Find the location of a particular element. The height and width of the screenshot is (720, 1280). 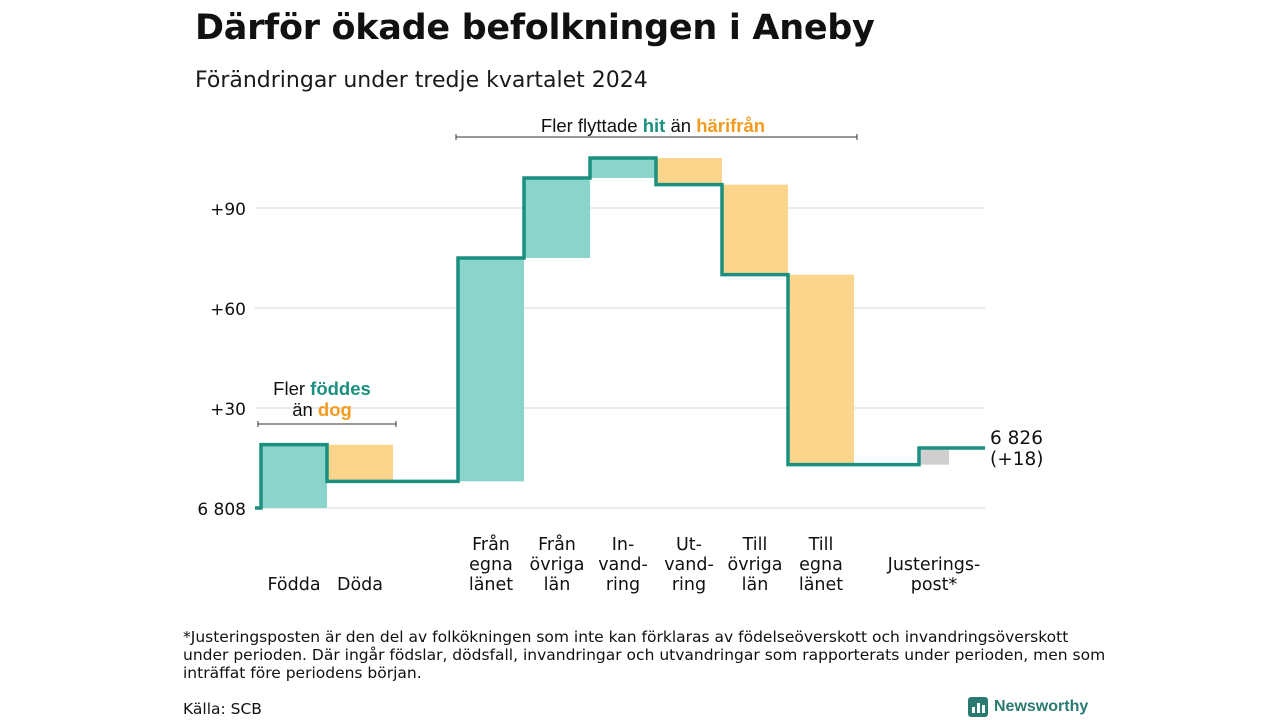

source-label: Källa: SCB is located at coordinates (222, 709).